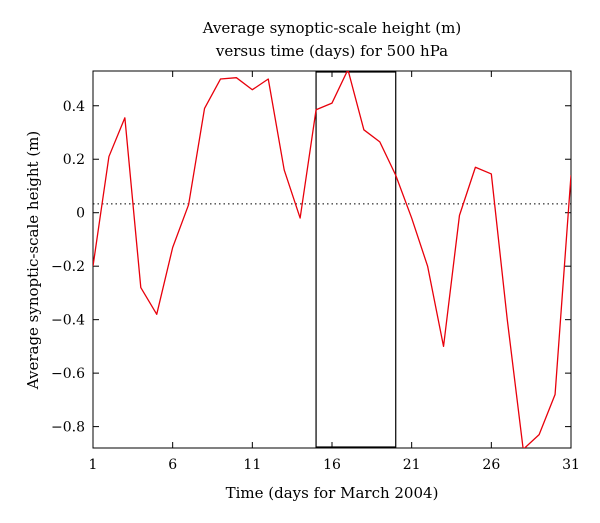 The width and height of the screenshot is (600, 523). What do you see at coordinates (80, 214) in the screenshot?
I see `y-tick-label: 0` at bounding box center [80, 214].